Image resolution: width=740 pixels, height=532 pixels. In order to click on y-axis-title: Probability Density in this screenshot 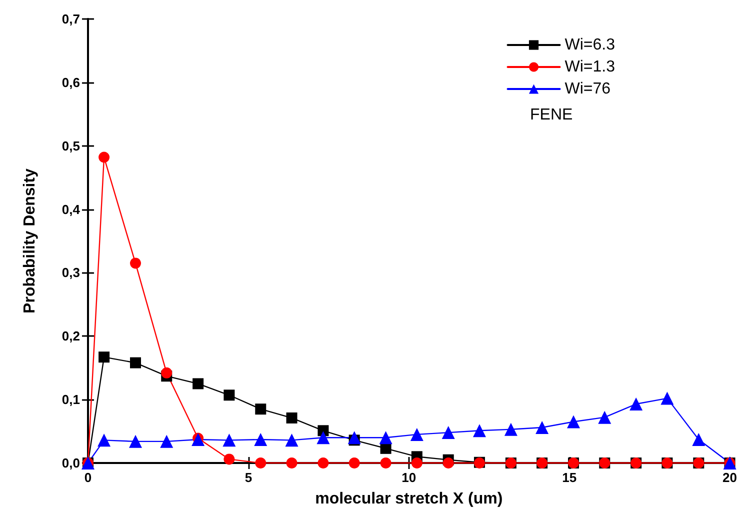, I will do `click(30, 241)`.